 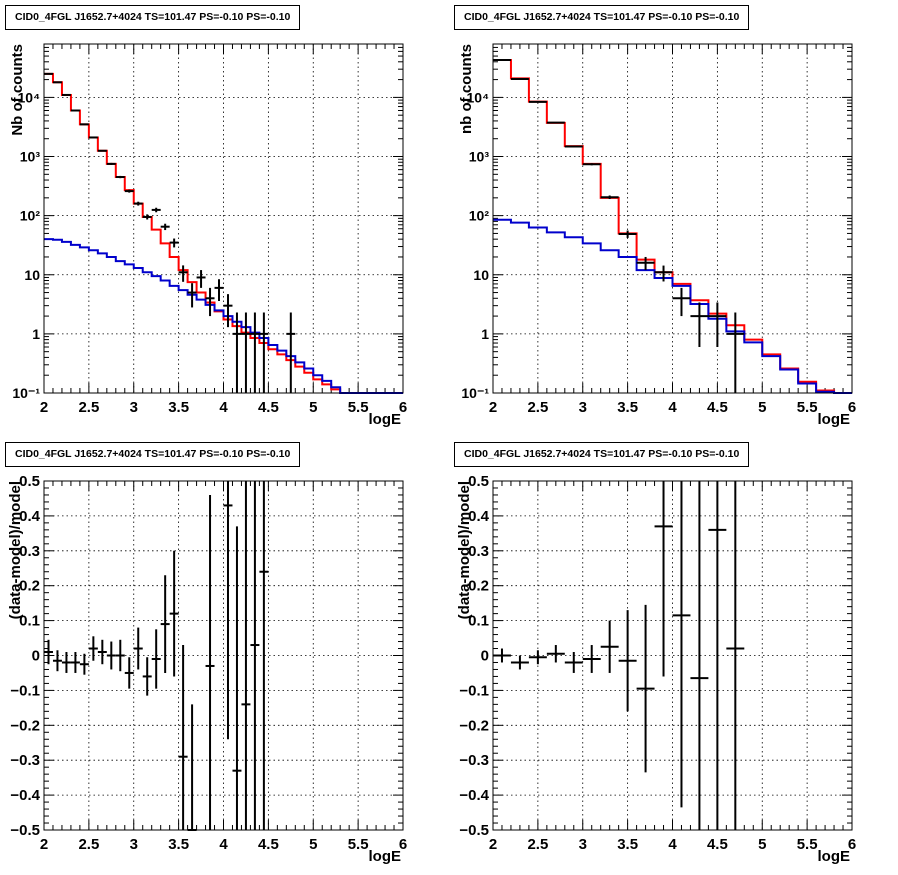 I want to click on y-tick-label: 10³, so click(x=30, y=157).